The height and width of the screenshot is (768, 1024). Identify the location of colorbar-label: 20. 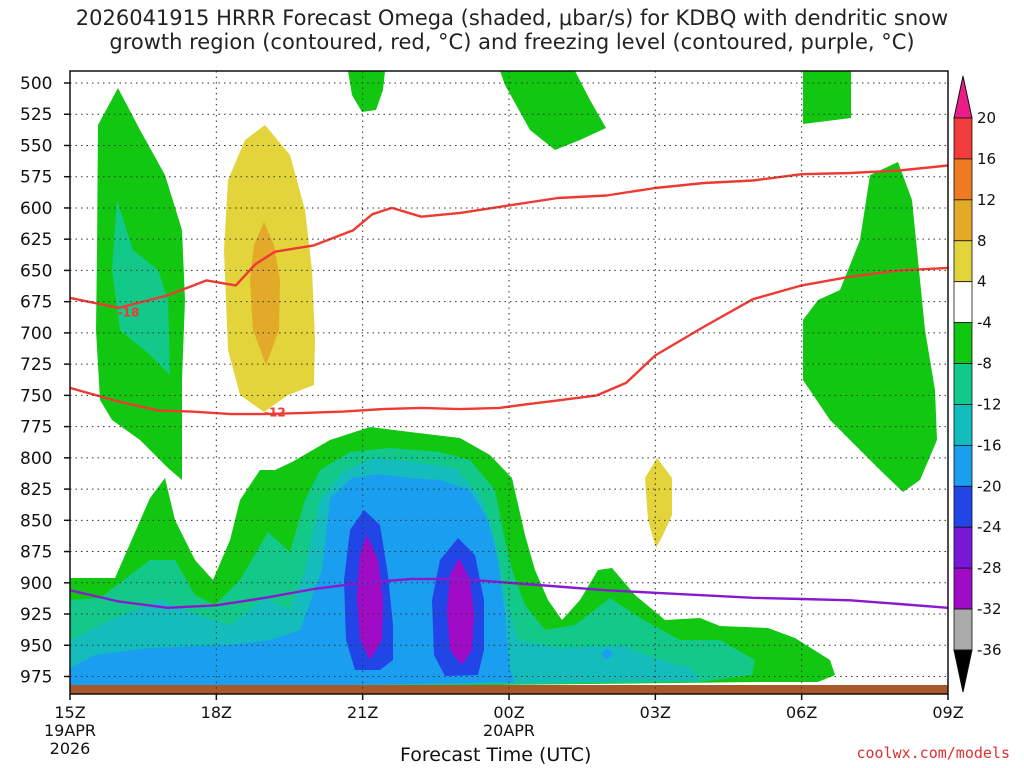
(986, 118).